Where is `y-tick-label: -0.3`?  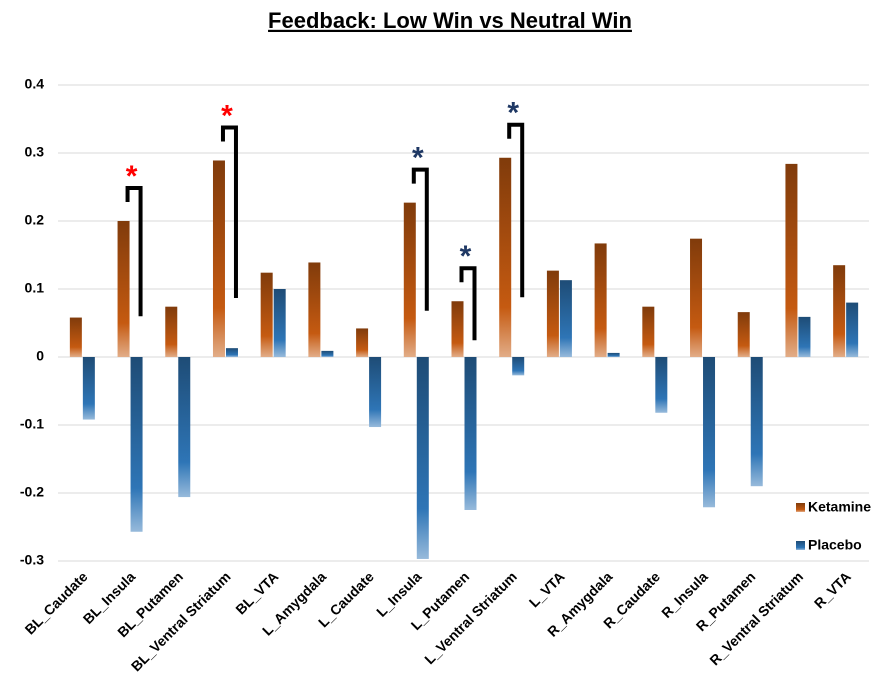 y-tick-label: -0.3 is located at coordinates (32, 560).